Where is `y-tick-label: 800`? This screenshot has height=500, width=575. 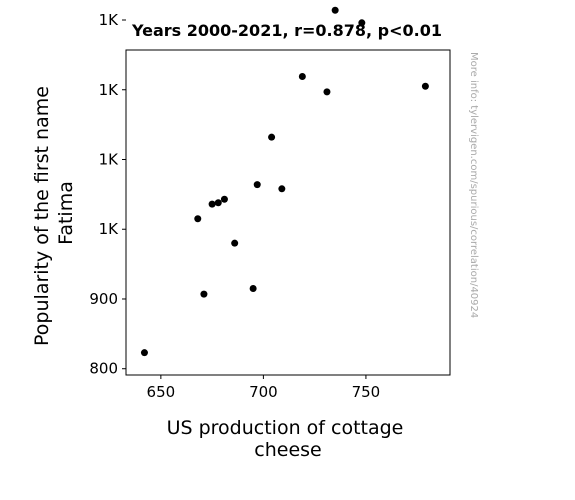 y-tick-label: 800 is located at coordinates (103, 369).